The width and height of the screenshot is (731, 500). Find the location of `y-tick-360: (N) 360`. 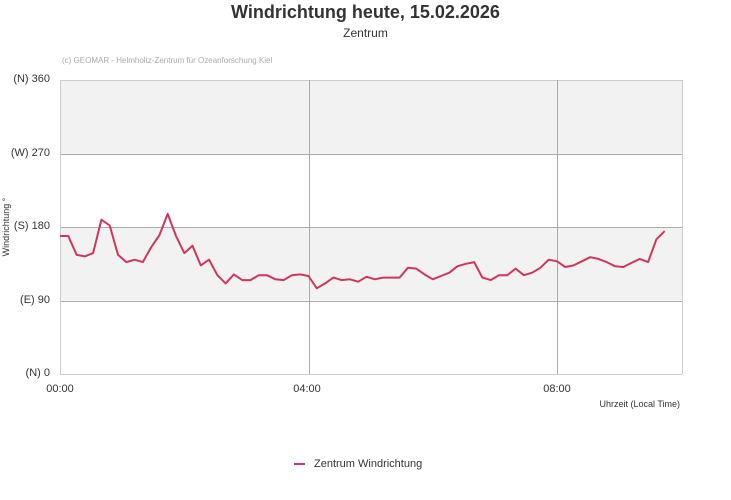

y-tick-360: (N) 360 is located at coordinates (31, 79).